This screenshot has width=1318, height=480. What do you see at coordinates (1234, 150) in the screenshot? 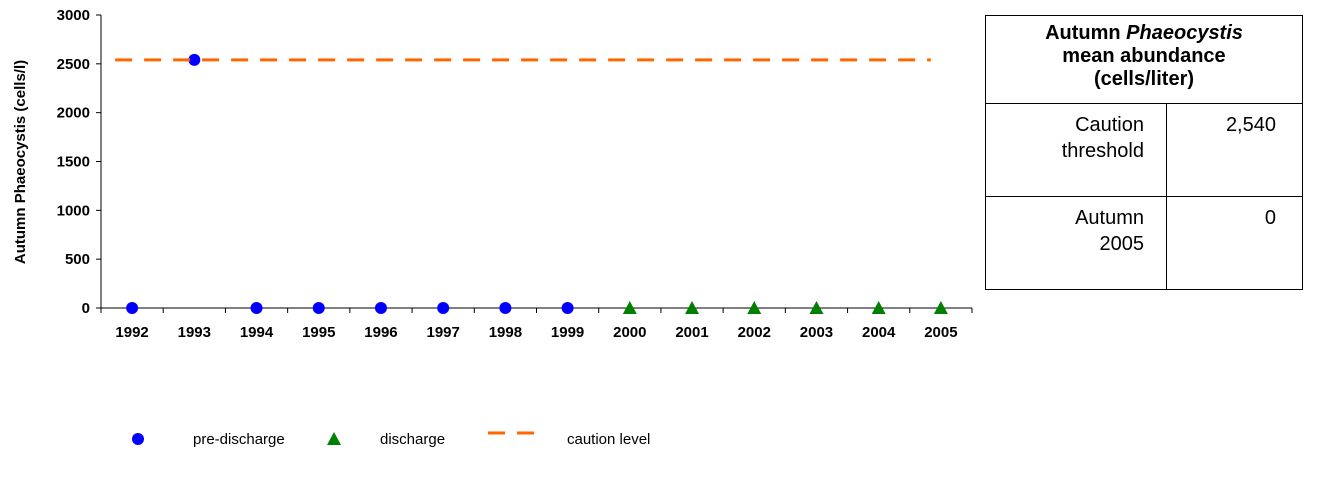
I see `row-value-caution: 2,540` at bounding box center [1234, 150].